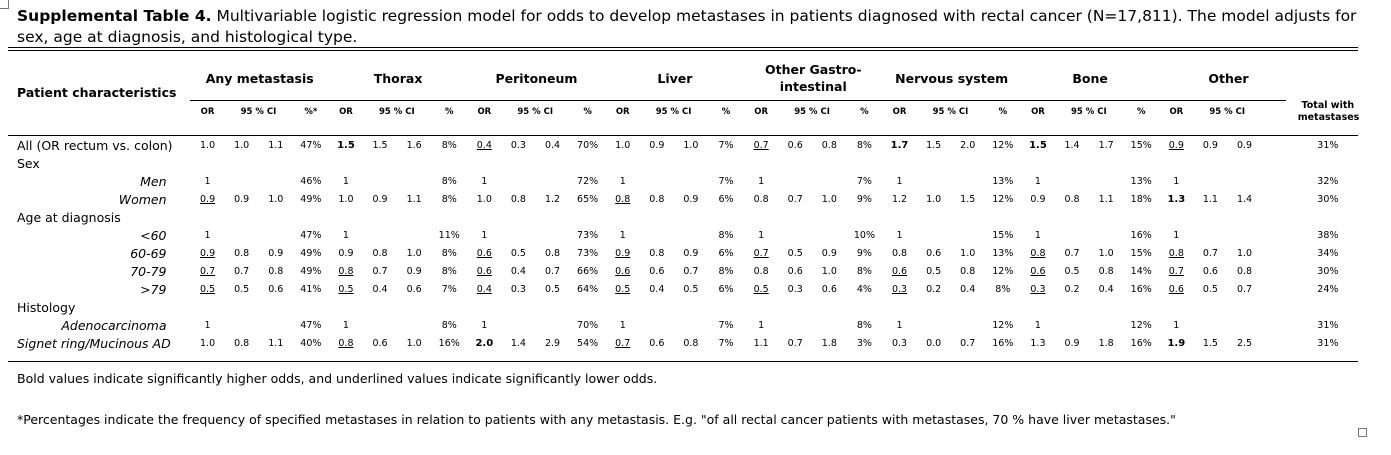 The width and height of the screenshot is (1391, 455). I want to click on odds-ratio: 0.9, so click(208, 199).